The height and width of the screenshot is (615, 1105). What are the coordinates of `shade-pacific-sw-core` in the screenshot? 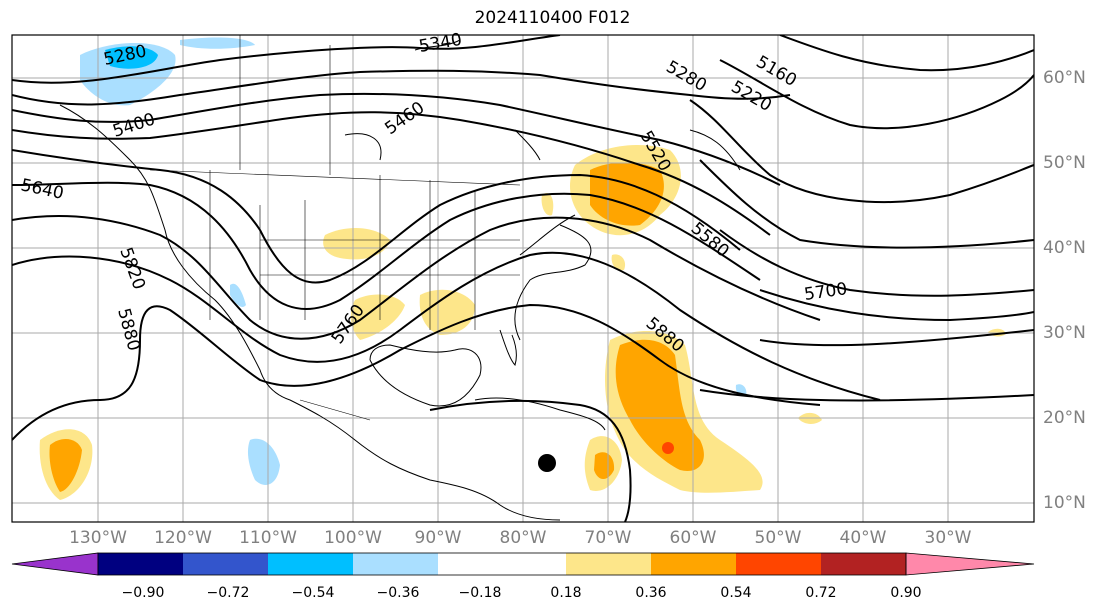 It's located at (65, 465).